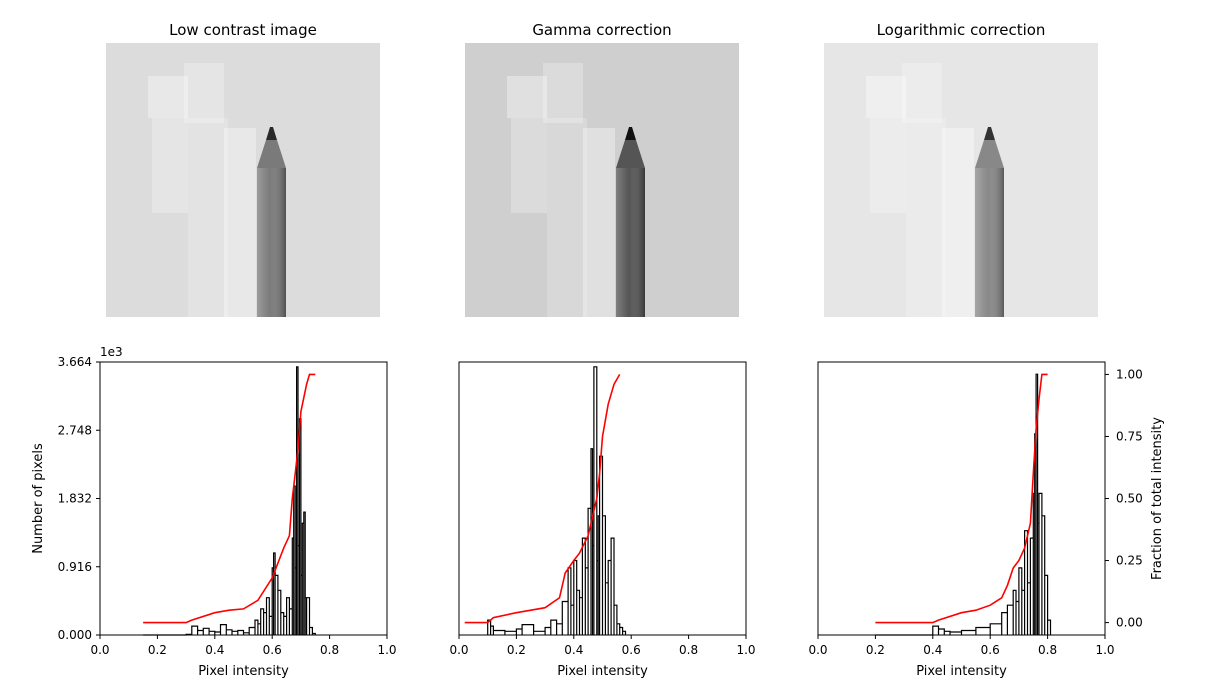  Describe the element at coordinates (38, 498) in the screenshot. I see `y-axis-label: Number of pixels` at that location.